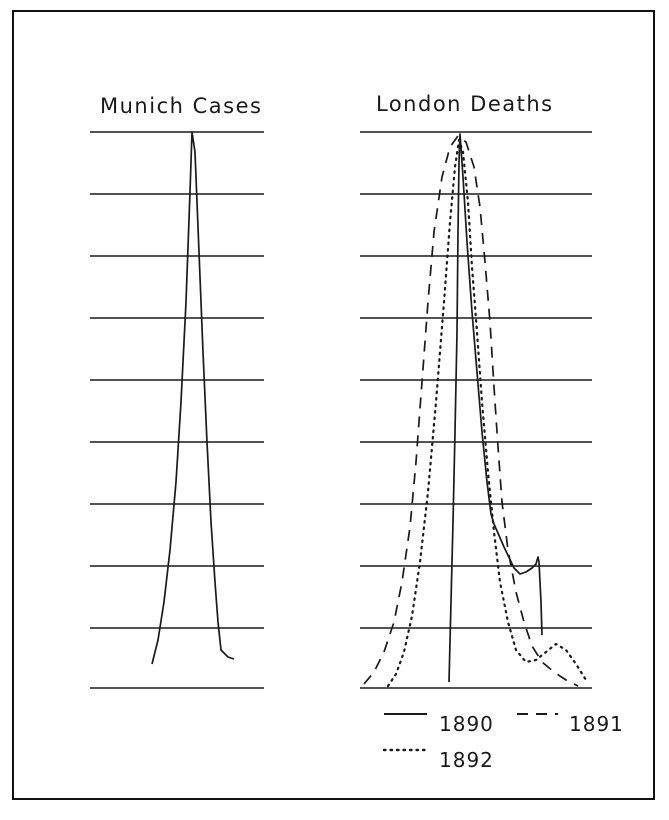  I want to click on munich-series-Munich epidemic curve, so click(193, 398).